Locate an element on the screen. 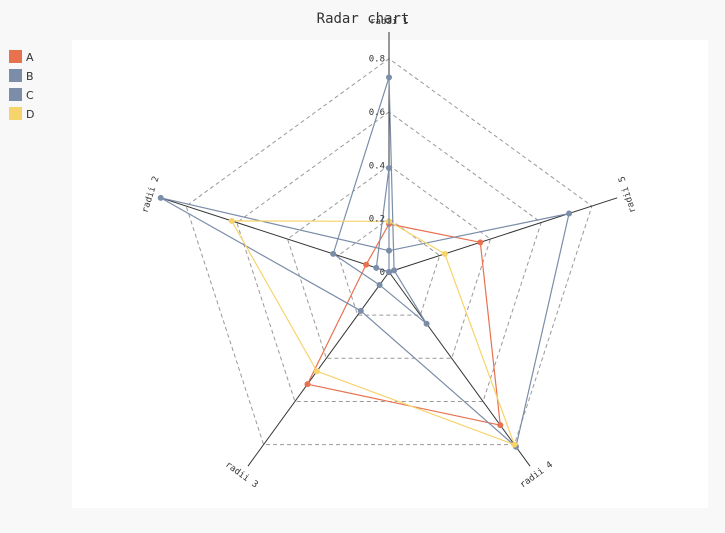 This screenshot has height=533, width=725. tick-label: 0.6 is located at coordinates (377, 113).